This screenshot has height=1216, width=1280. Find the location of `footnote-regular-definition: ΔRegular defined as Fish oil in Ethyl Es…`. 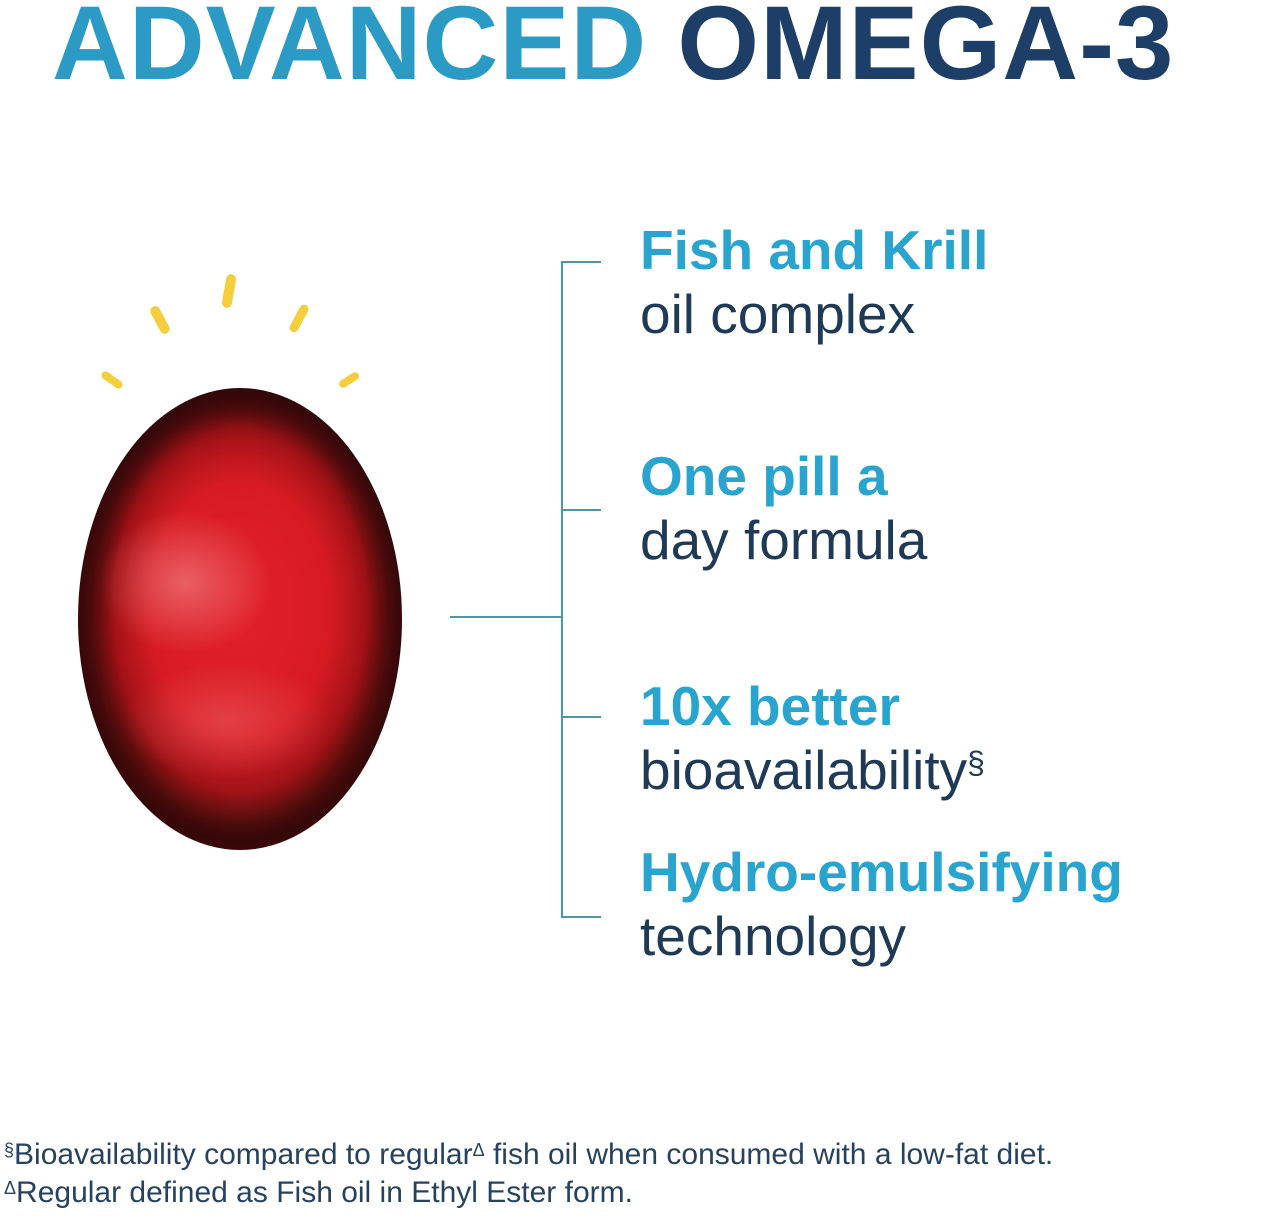

footnote-regular-definition: ΔRegular defined as Fish oil in Ethyl Es… is located at coordinates (318, 1192).